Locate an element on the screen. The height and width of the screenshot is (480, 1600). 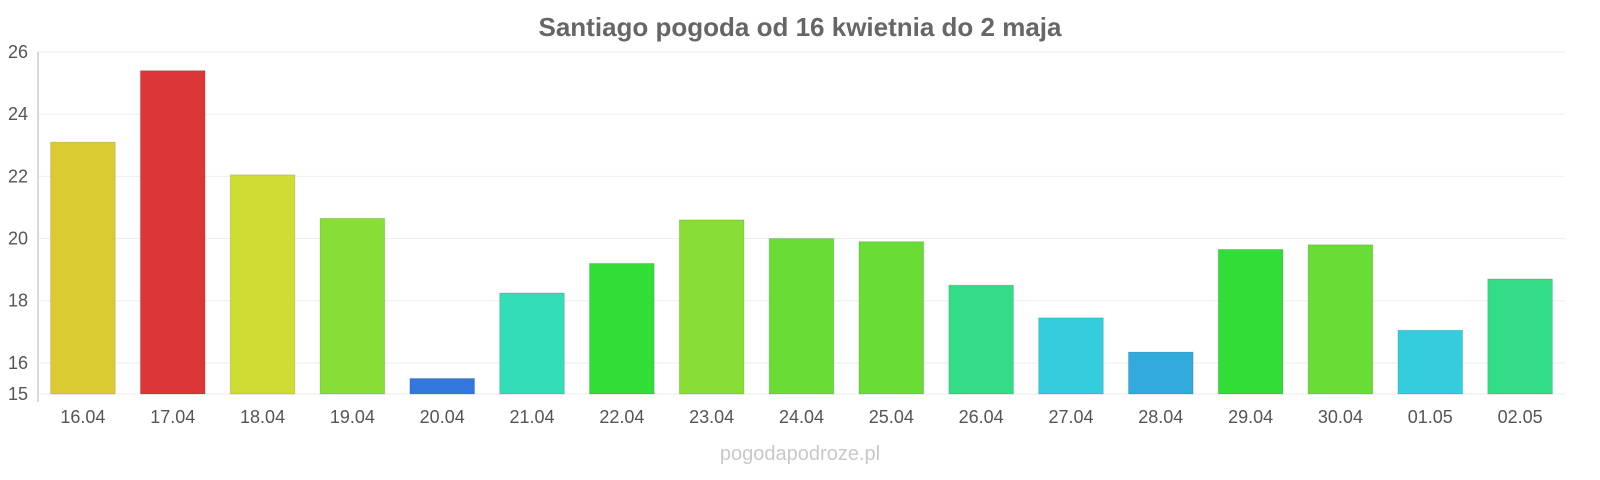
bar-30.04 is located at coordinates (1340, 319).